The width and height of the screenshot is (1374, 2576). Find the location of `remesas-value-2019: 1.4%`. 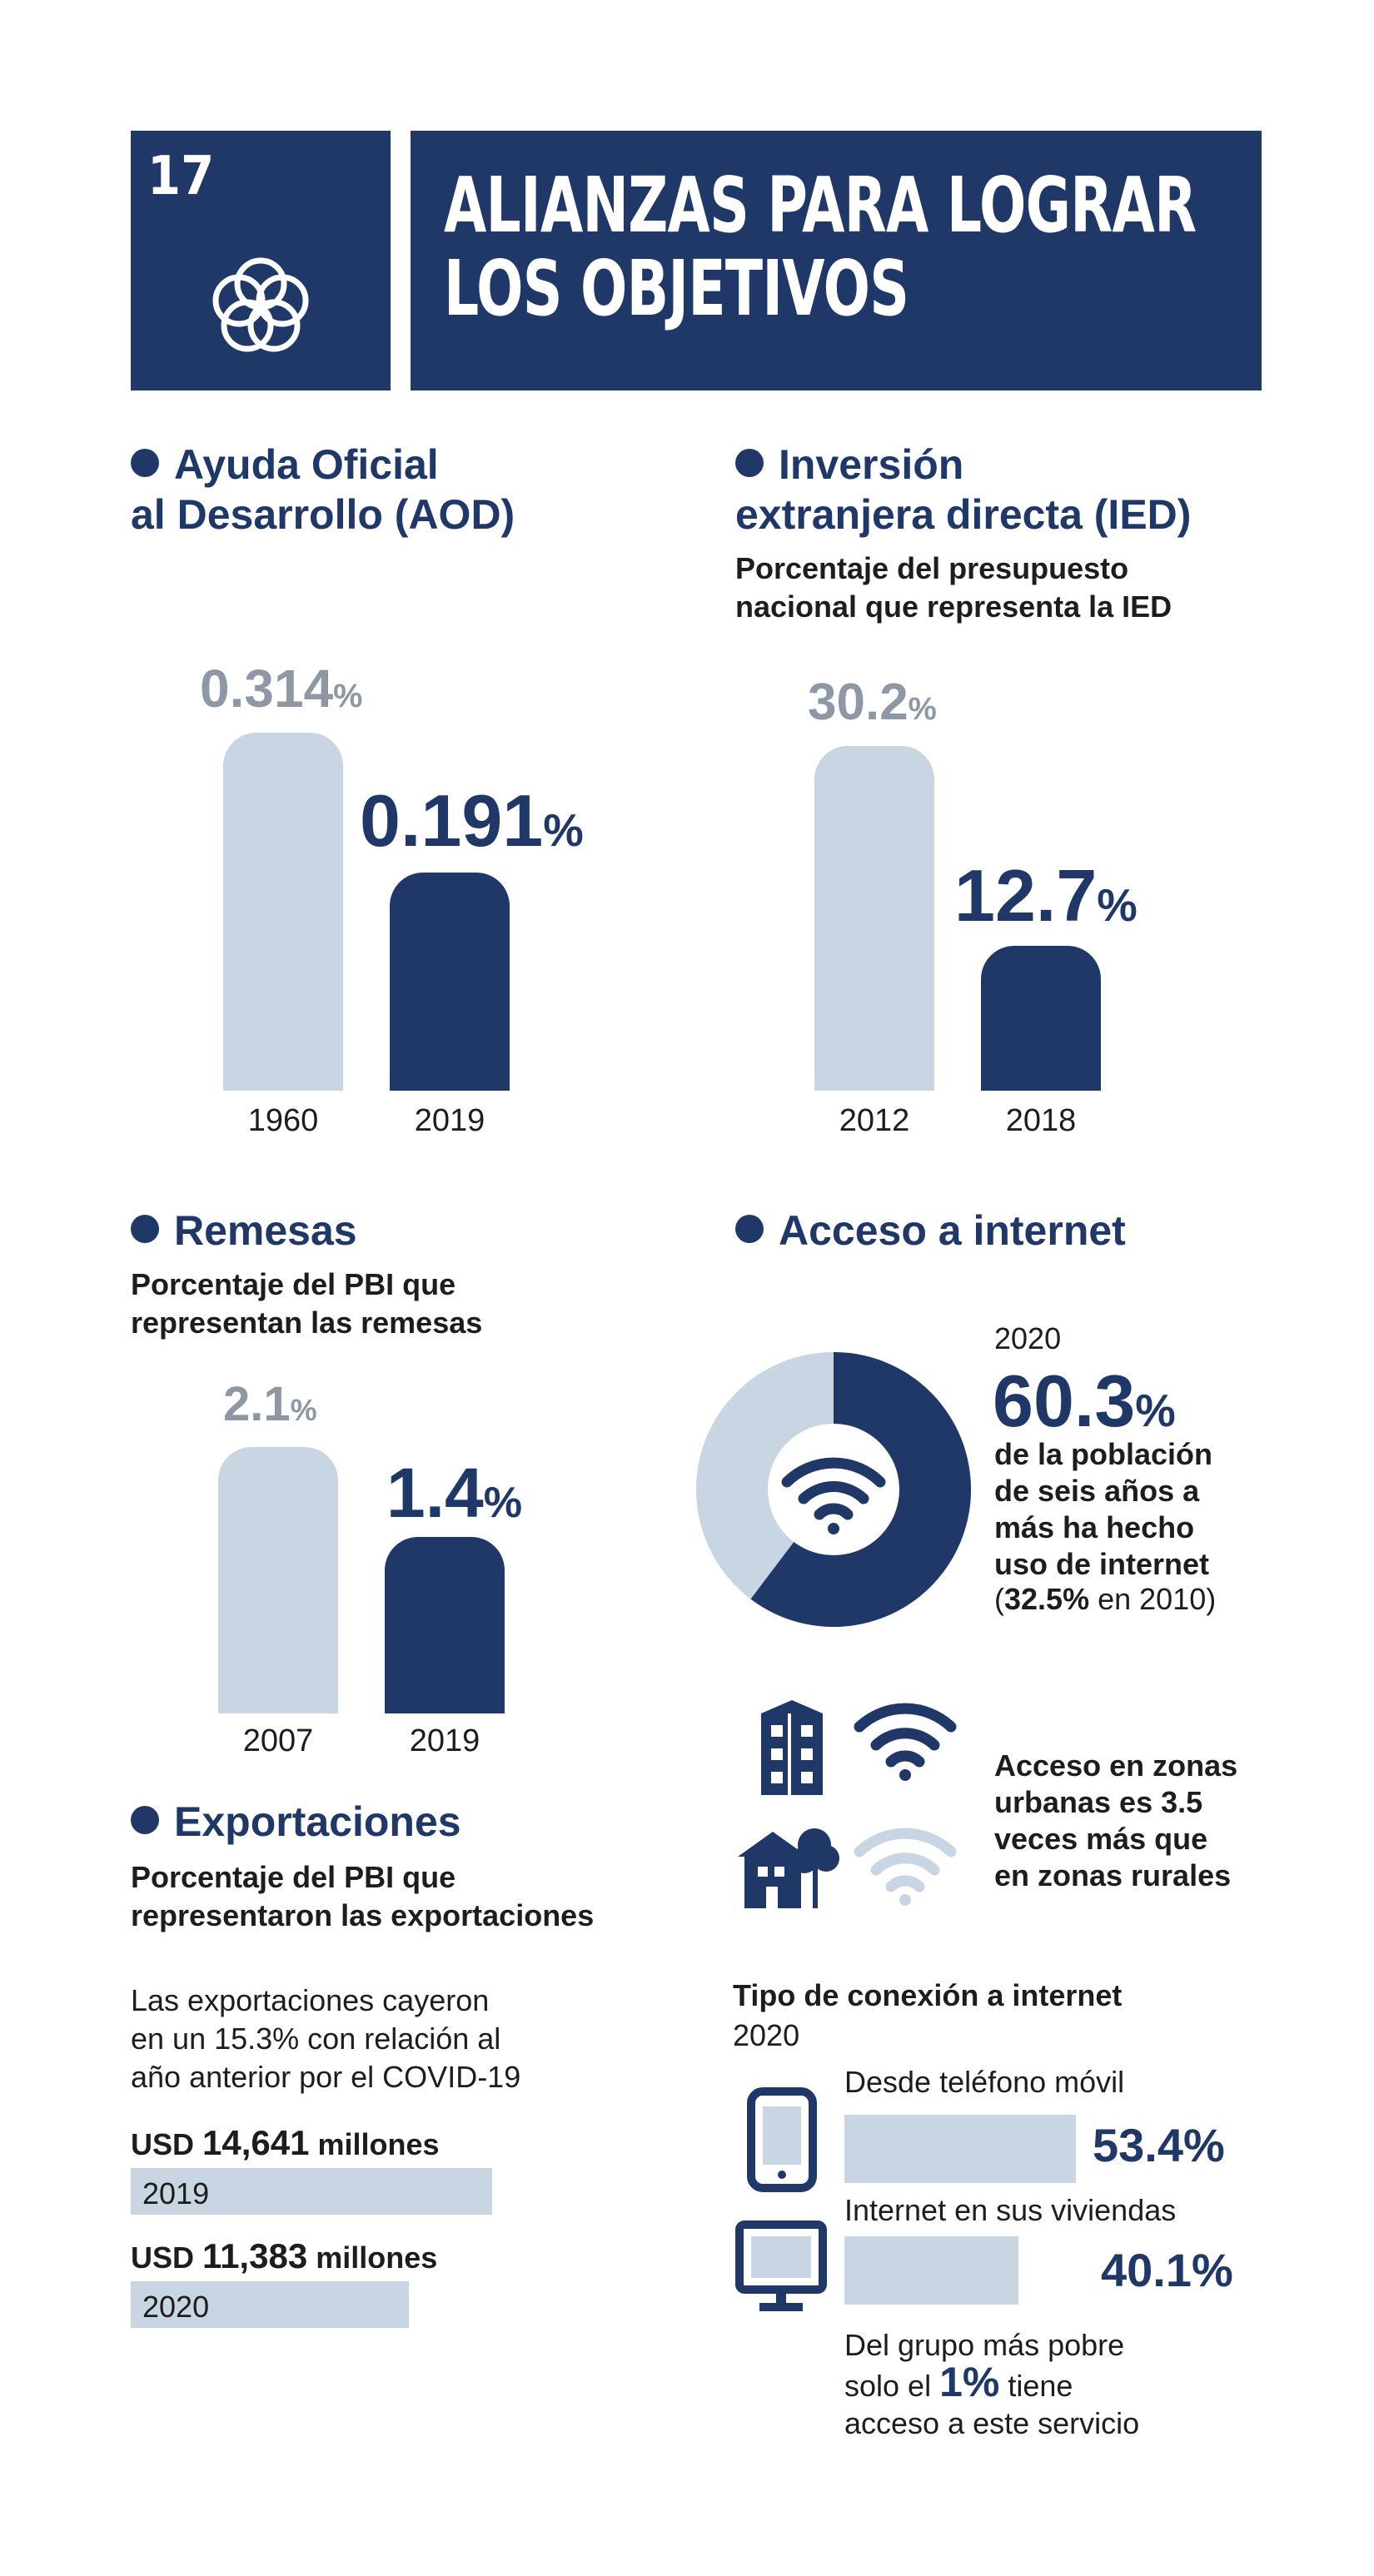

remesas-value-2019: 1.4% is located at coordinates (455, 1493).